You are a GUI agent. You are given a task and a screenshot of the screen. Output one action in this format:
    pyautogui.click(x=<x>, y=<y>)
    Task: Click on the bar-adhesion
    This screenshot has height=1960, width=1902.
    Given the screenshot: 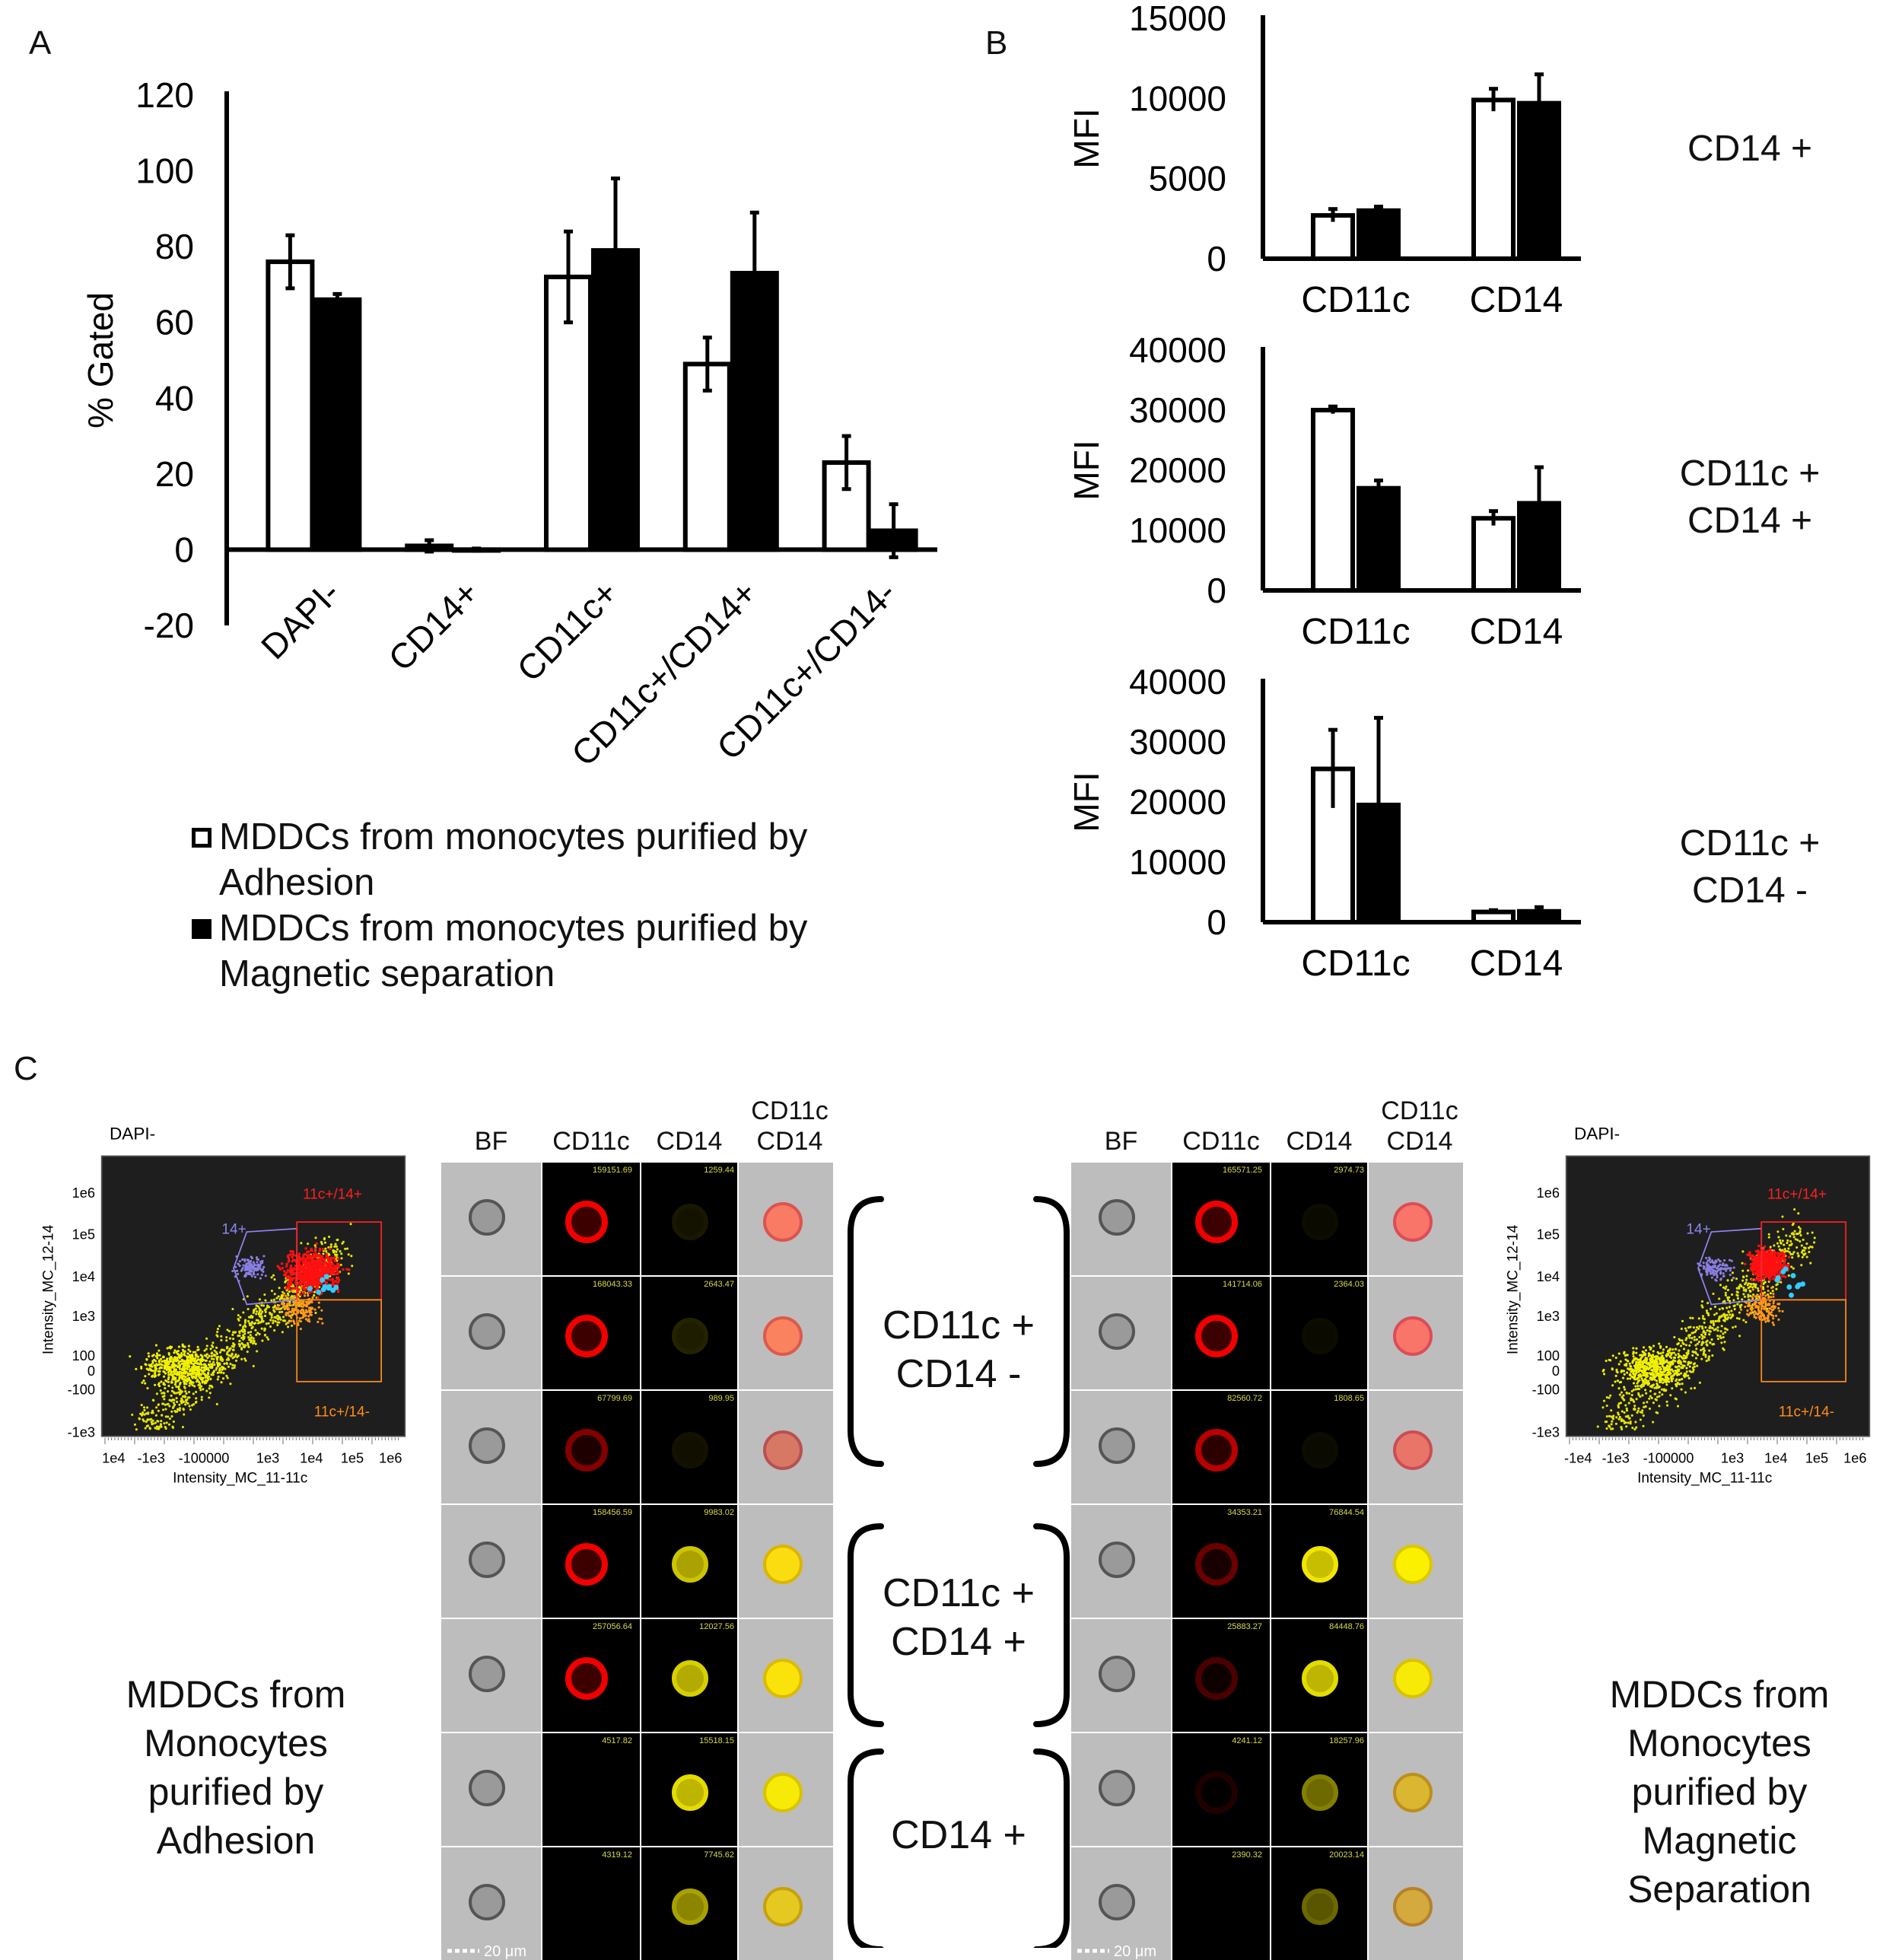 What is the action you would take?
    pyautogui.click(x=1493, y=179)
    